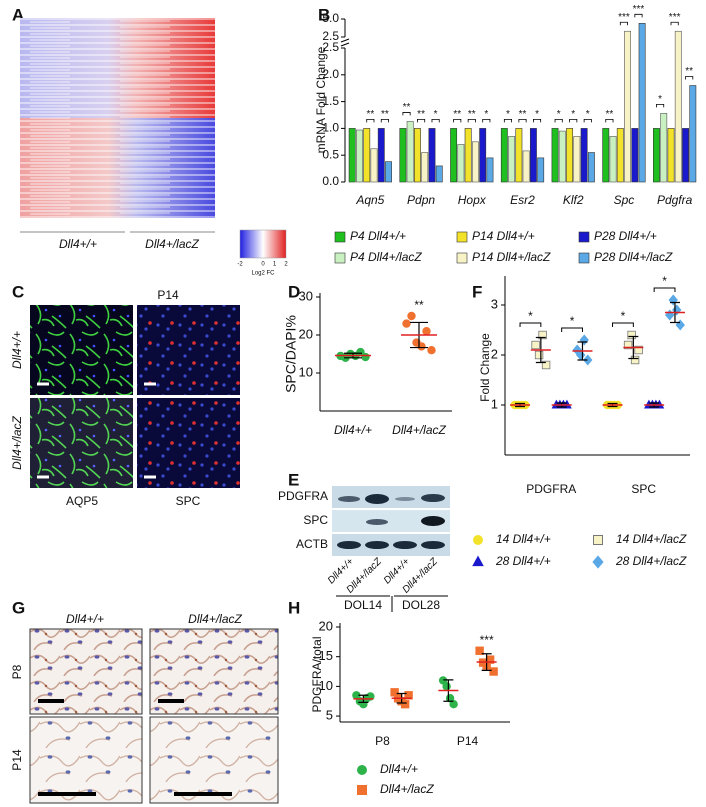  Describe the element at coordinates (18, 607) in the screenshot. I see `panel-letter: G` at that location.